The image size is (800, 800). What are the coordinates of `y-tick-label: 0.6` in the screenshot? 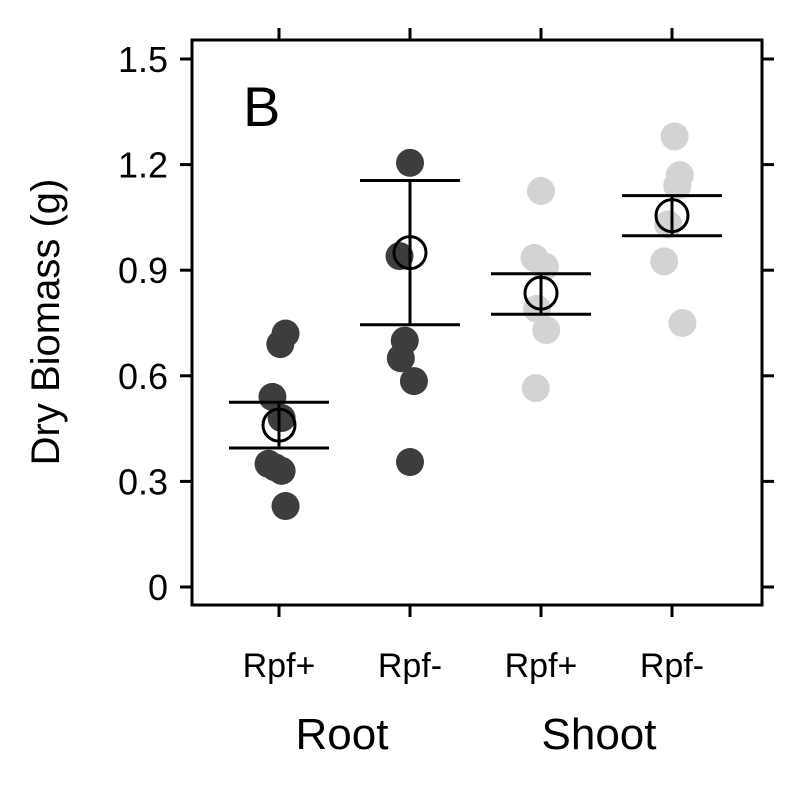 It's located at (143, 376).